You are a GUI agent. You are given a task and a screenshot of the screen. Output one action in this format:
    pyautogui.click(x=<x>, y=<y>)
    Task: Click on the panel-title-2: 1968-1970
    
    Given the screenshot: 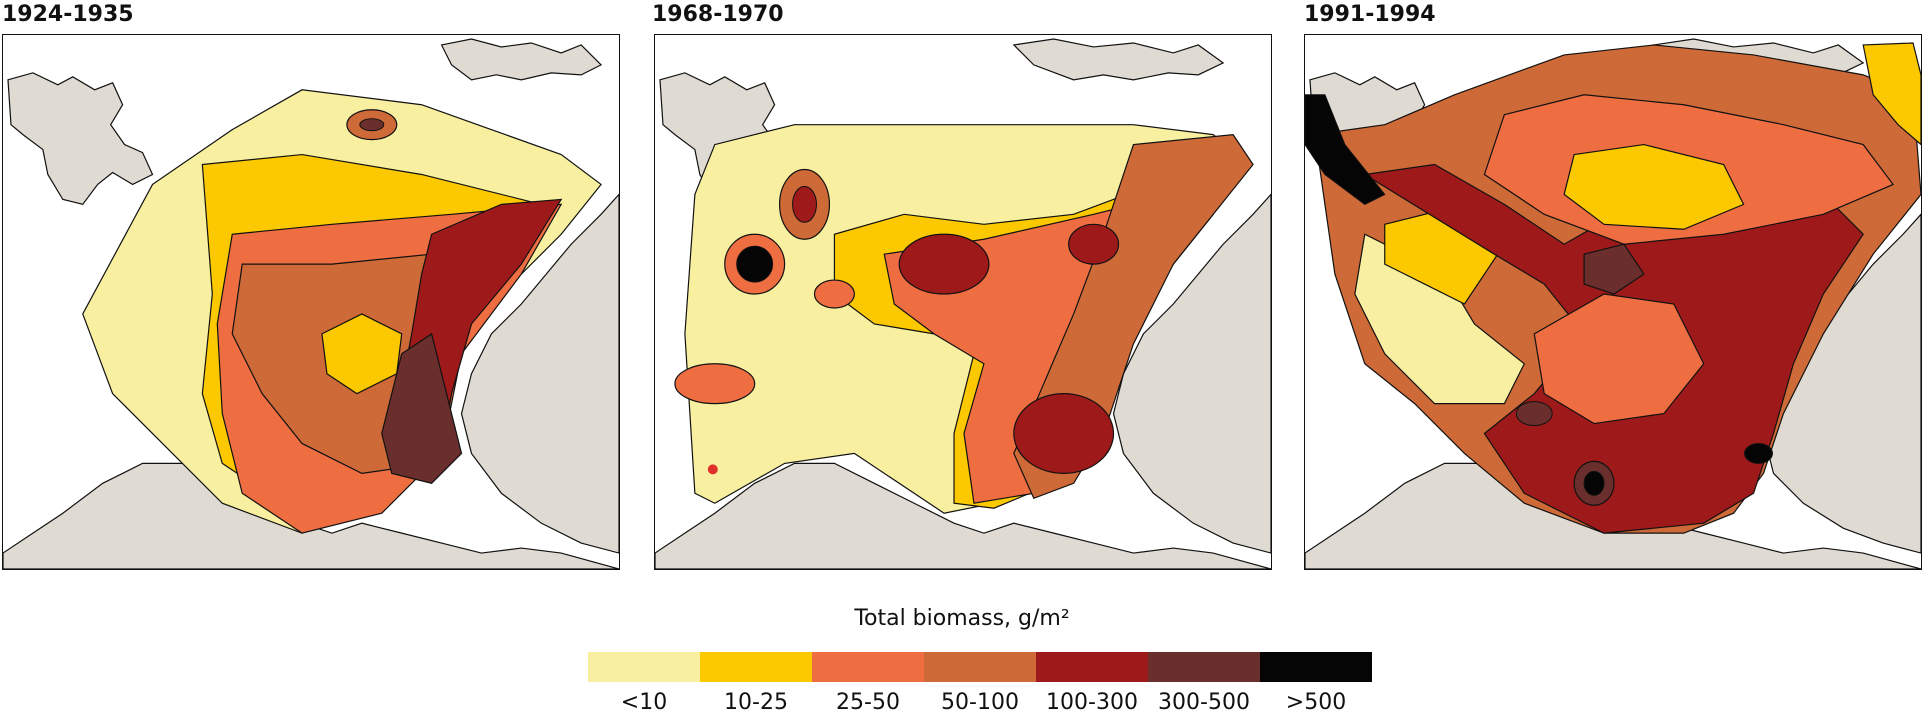 What is the action you would take?
    pyautogui.click(x=718, y=14)
    